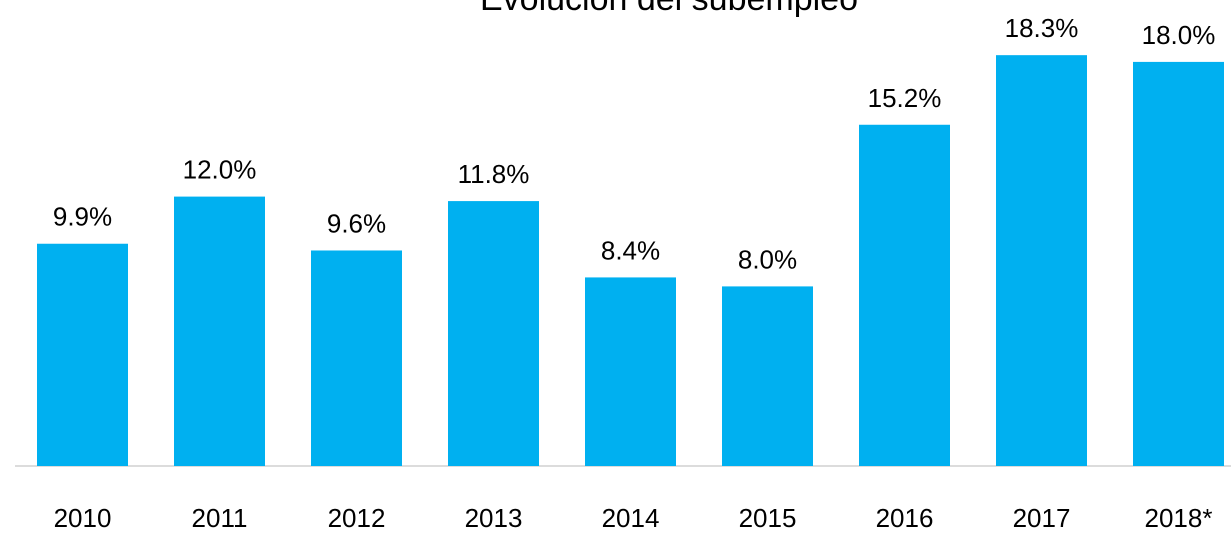 The height and width of the screenshot is (539, 1231). Describe the element at coordinates (1179, 35) in the screenshot. I see `value-label: 18.0%` at that location.